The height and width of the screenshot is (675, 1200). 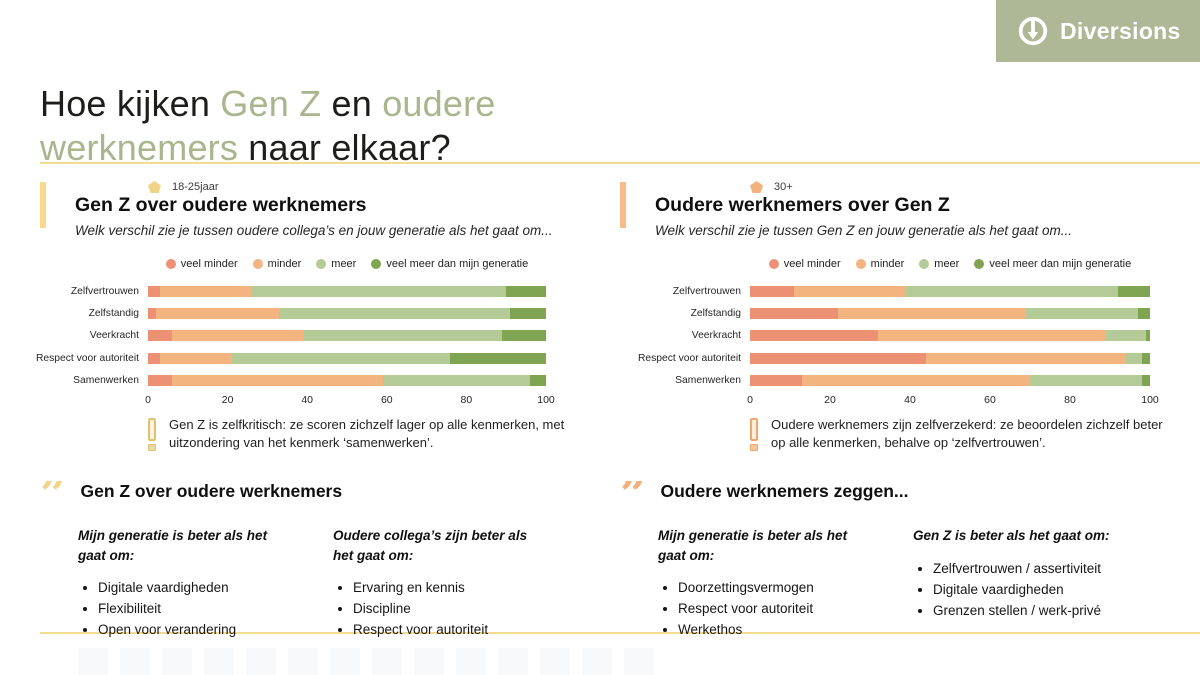 I want to click on age-group-label: 18-25jaar, so click(x=195, y=187).